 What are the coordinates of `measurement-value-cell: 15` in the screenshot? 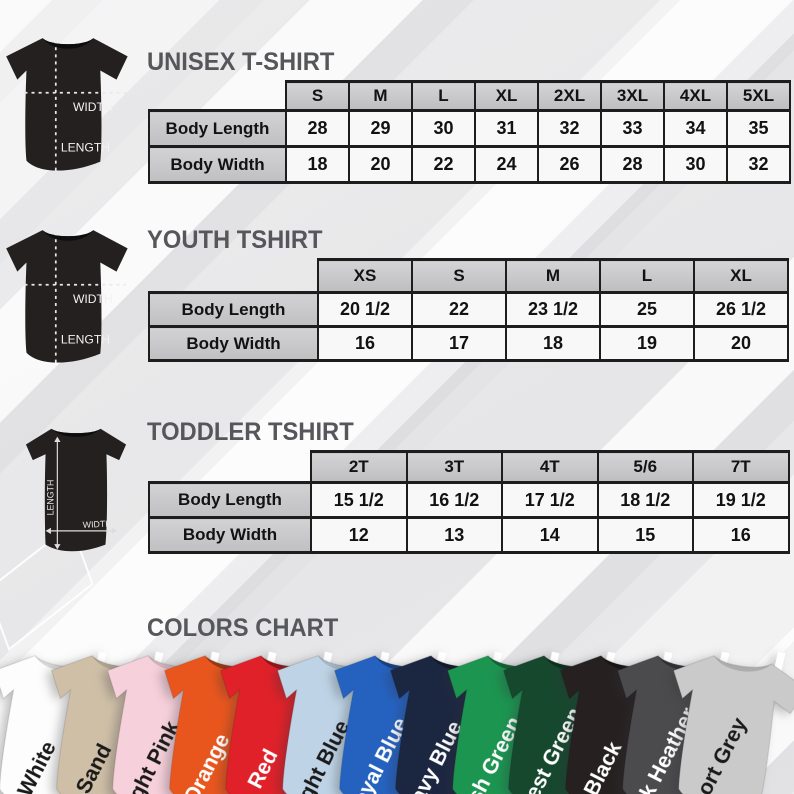 It's located at (645, 535).